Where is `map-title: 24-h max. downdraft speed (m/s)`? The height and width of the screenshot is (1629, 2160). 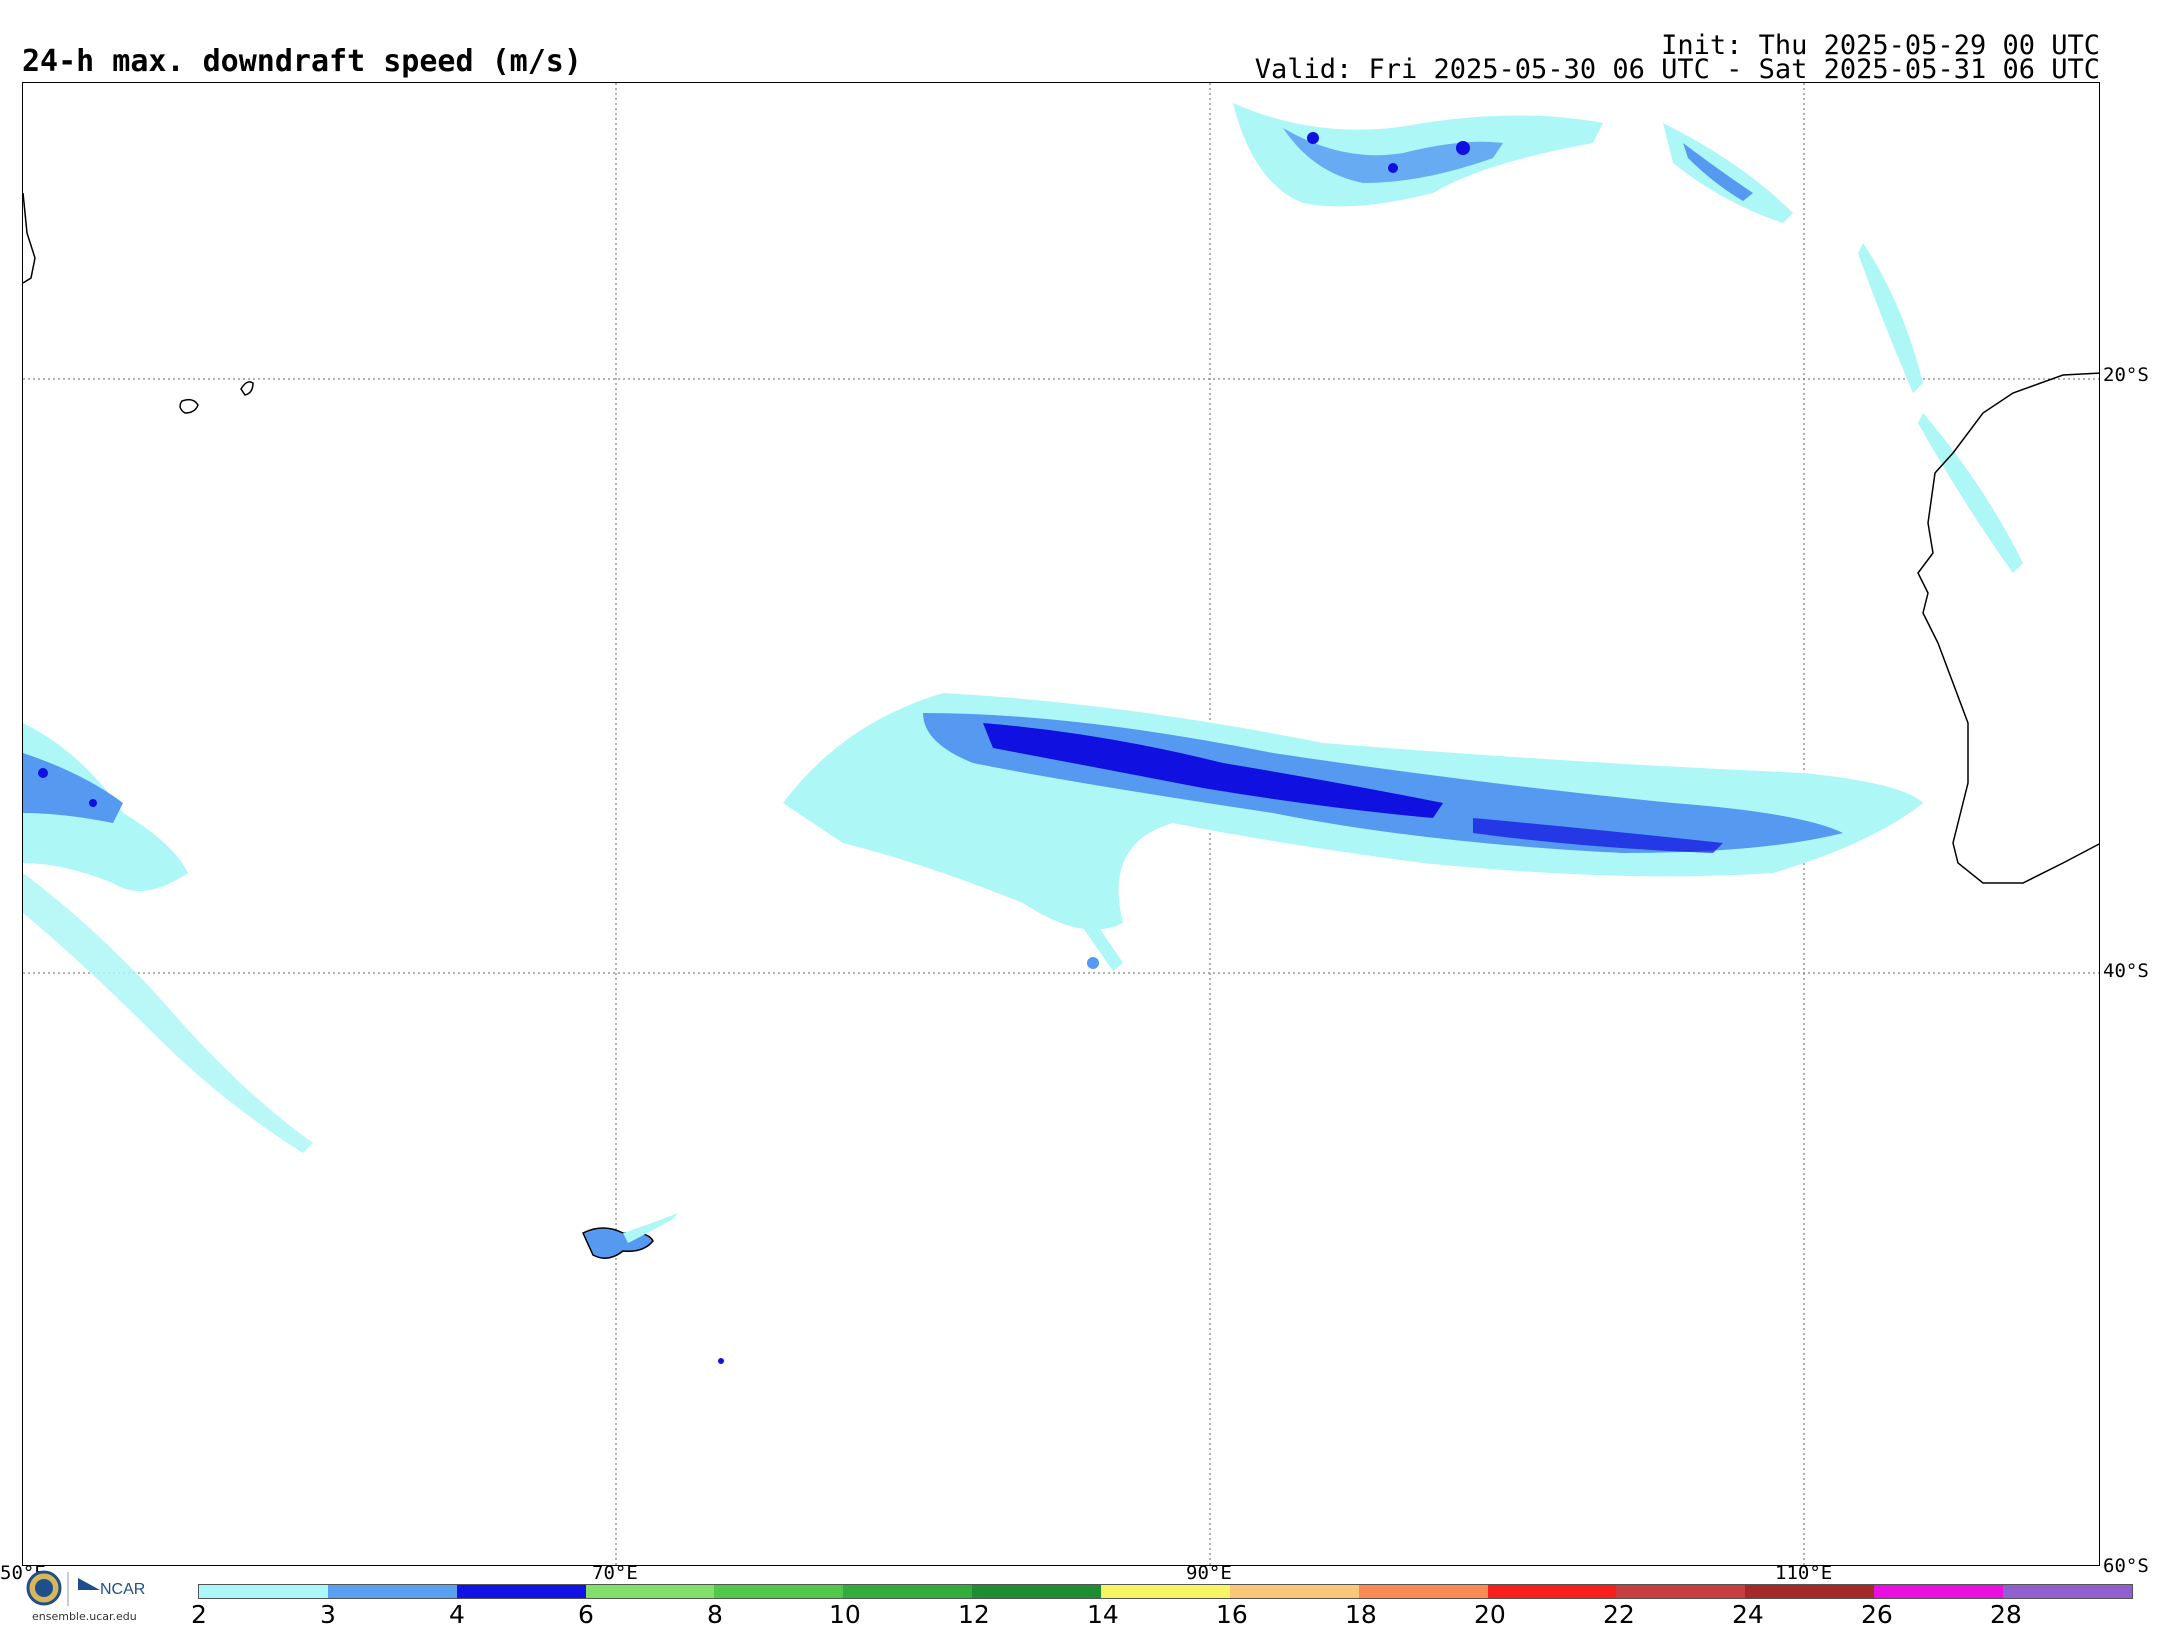 map-title: 24-h max. downdraft speed (m/s) is located at coordinates (302, 61).